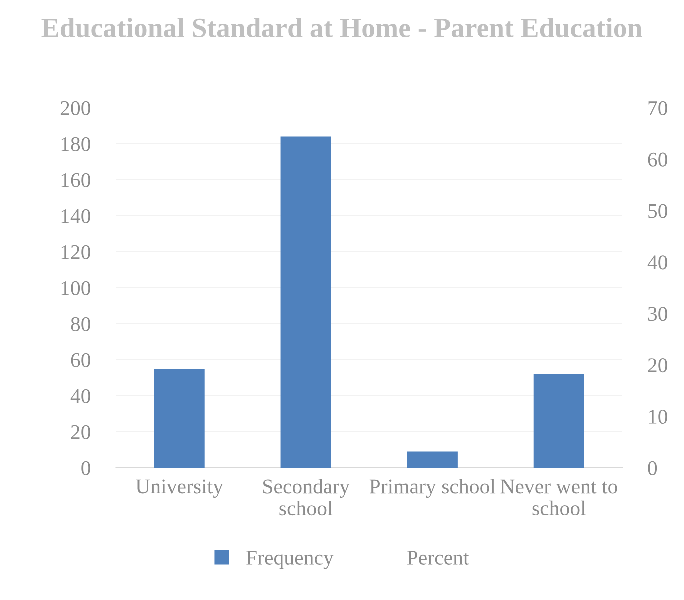 The width and height of the screenshot is (684, 600). Describe the element at coordinates (76, 216) in the screenshot. I see `y-tick-label: 140` at that location.